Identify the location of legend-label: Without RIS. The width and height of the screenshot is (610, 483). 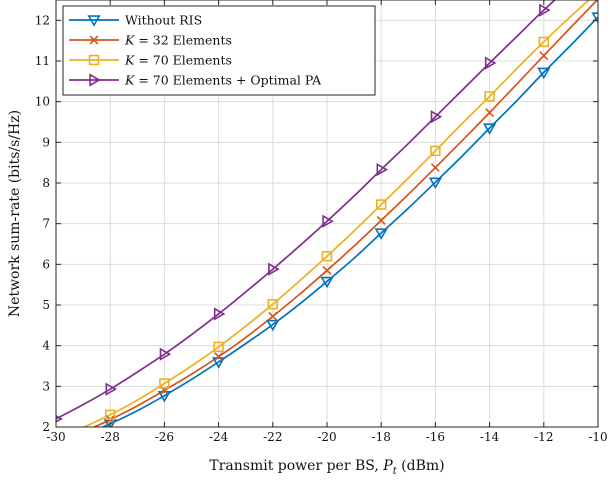
(163, 20).